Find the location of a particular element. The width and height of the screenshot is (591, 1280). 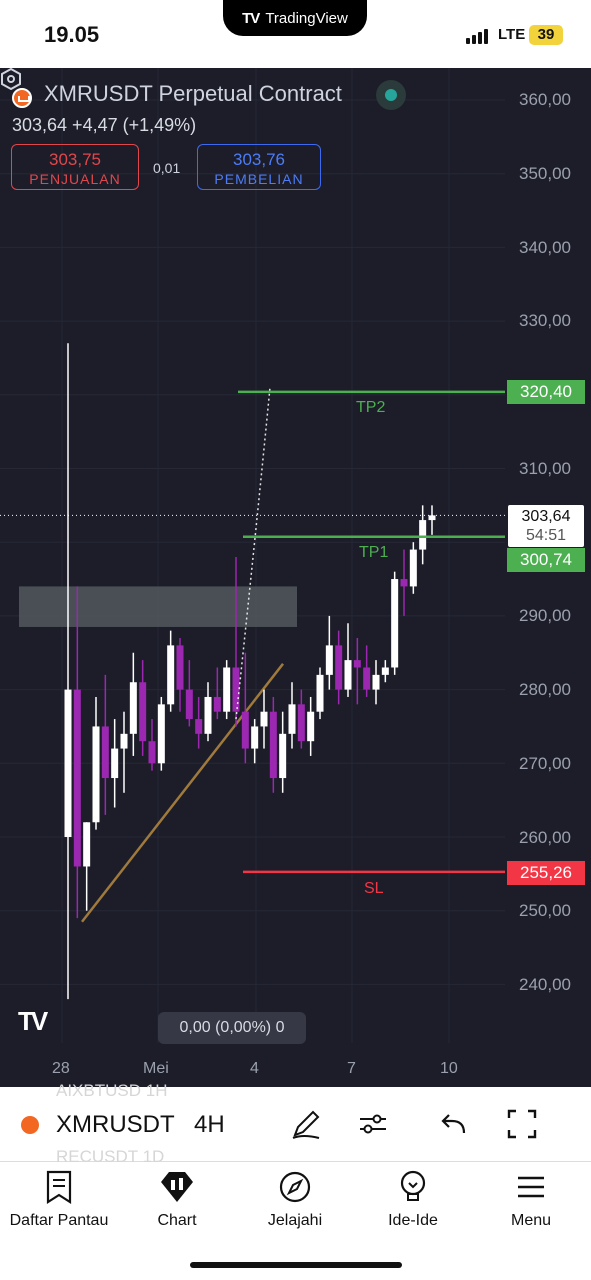

sl-price-tag: 255,26 is located at coordinates (546, 873).